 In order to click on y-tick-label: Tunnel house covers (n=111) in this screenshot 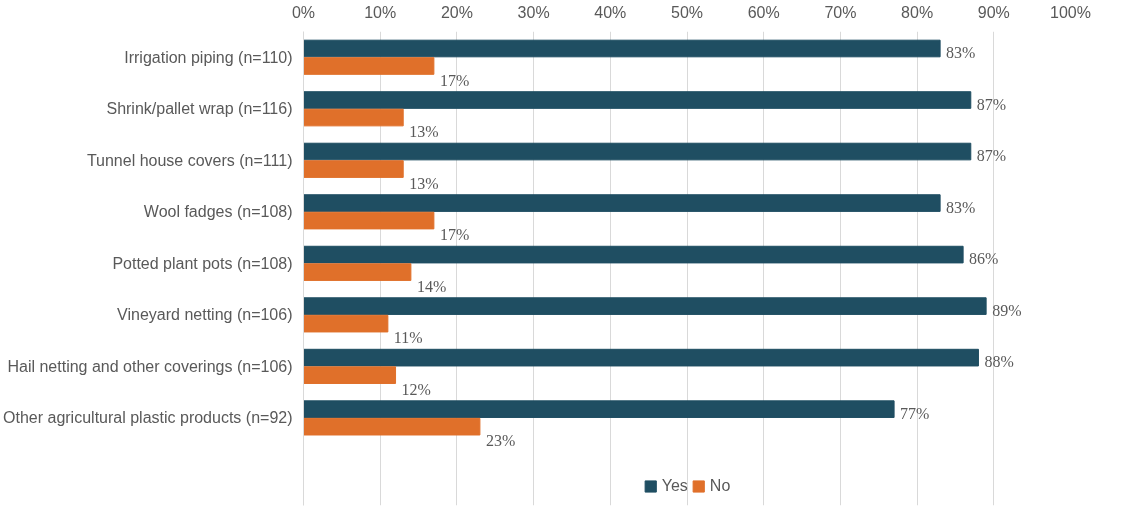, I will do `click(189, 160)`.